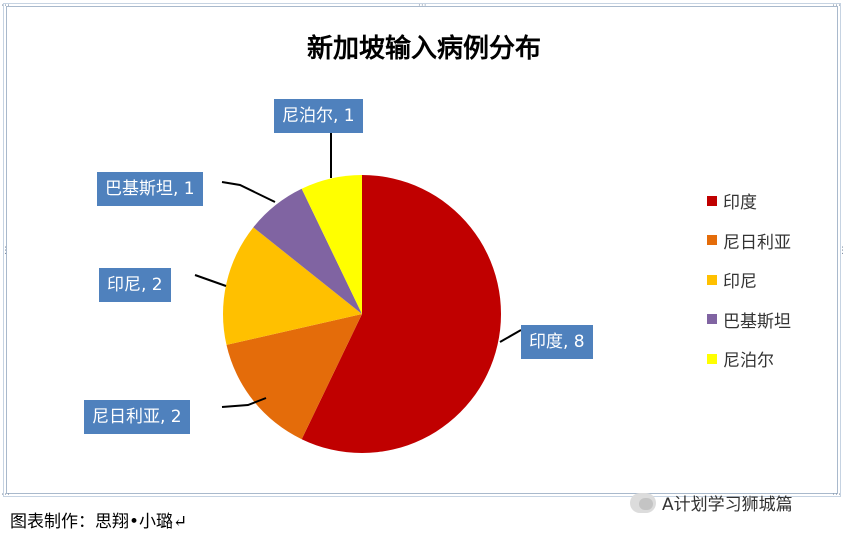  What do you see at coordinates (150, 189) in the screenshot?
I see `data-label-pakistan: 巴基斯坦, 1` at bounding box center [150, 189].